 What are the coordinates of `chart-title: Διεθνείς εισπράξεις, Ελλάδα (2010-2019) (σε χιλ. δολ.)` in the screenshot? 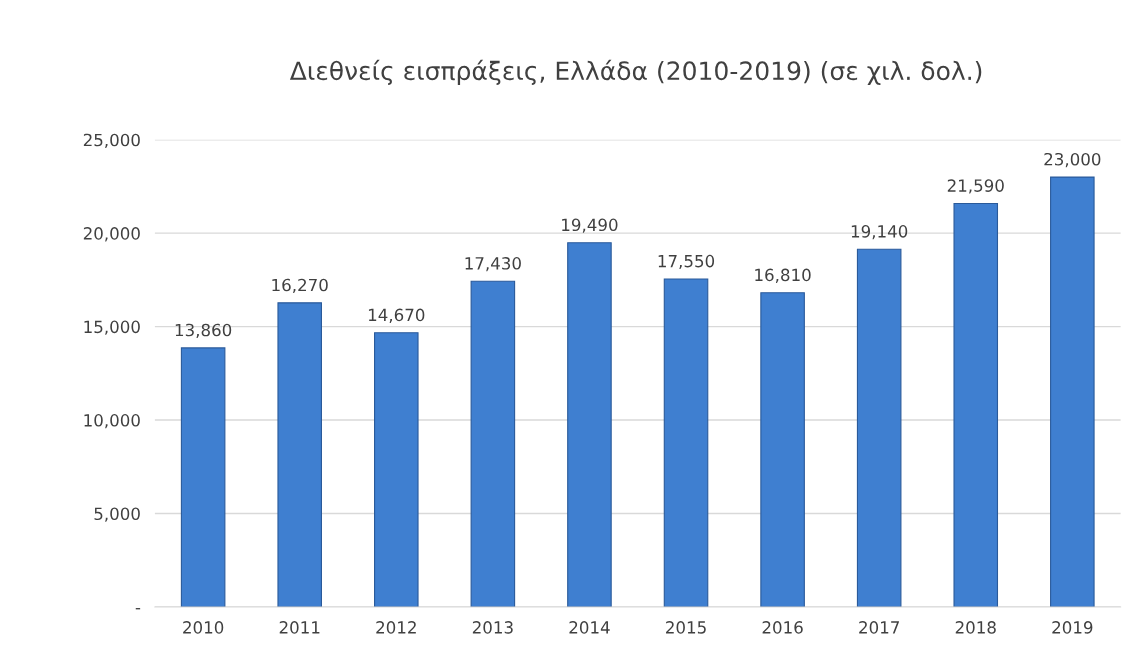 It's located at (635, 72).